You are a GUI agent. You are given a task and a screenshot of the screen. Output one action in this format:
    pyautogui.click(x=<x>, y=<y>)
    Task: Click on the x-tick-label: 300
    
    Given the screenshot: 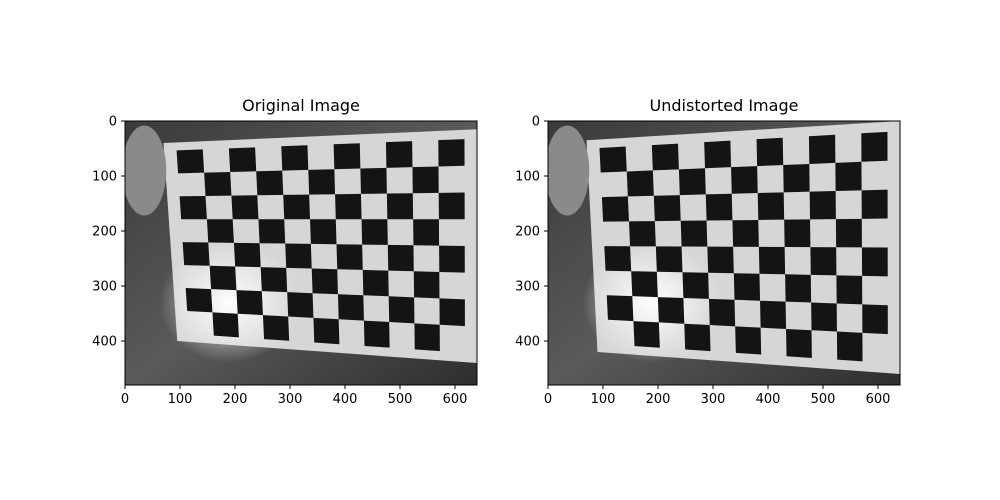 What is the action you would take?
    pyautogui.click(x=713, y=399)
    